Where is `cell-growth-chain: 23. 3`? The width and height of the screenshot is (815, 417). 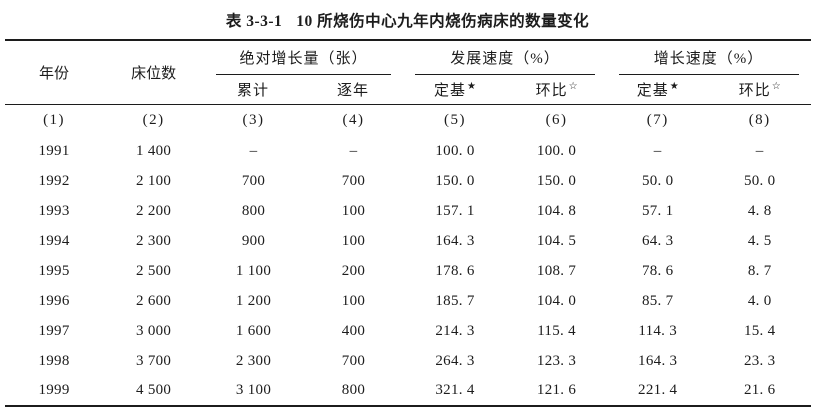 cell-growth-chain: 23. 3 is located at coordinates (759, 360).